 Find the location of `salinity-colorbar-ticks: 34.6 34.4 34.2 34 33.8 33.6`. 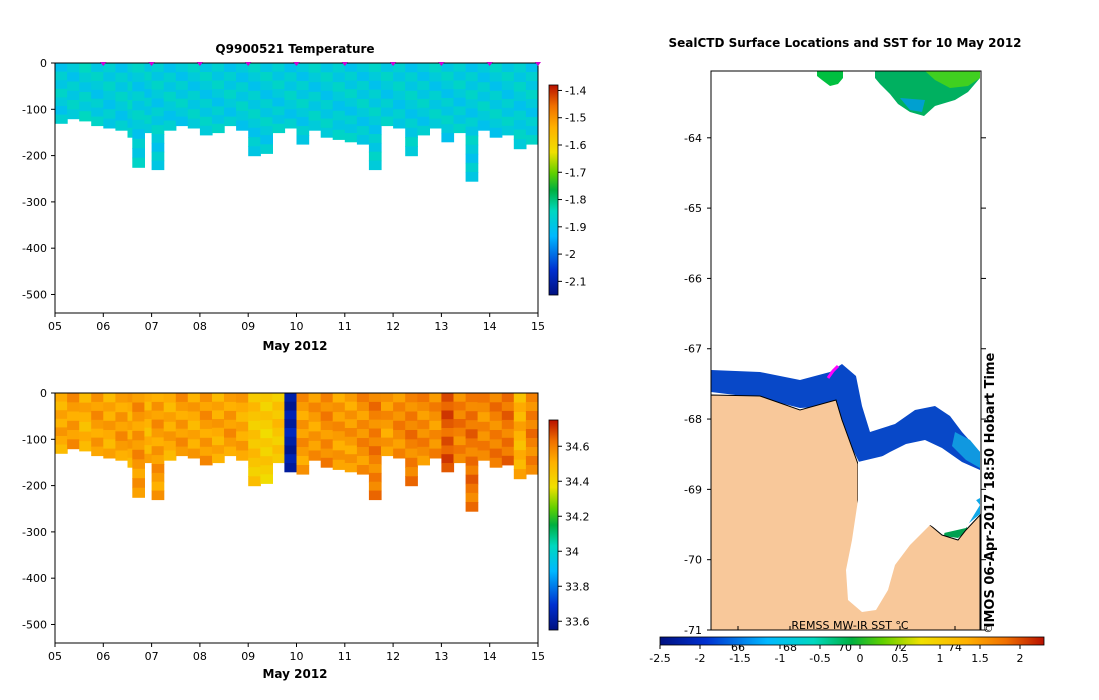

salinity-colorbar-ticks: 34.6 34.4 34.2 34 33.8 33.6 is located at coordinates (574, 534).